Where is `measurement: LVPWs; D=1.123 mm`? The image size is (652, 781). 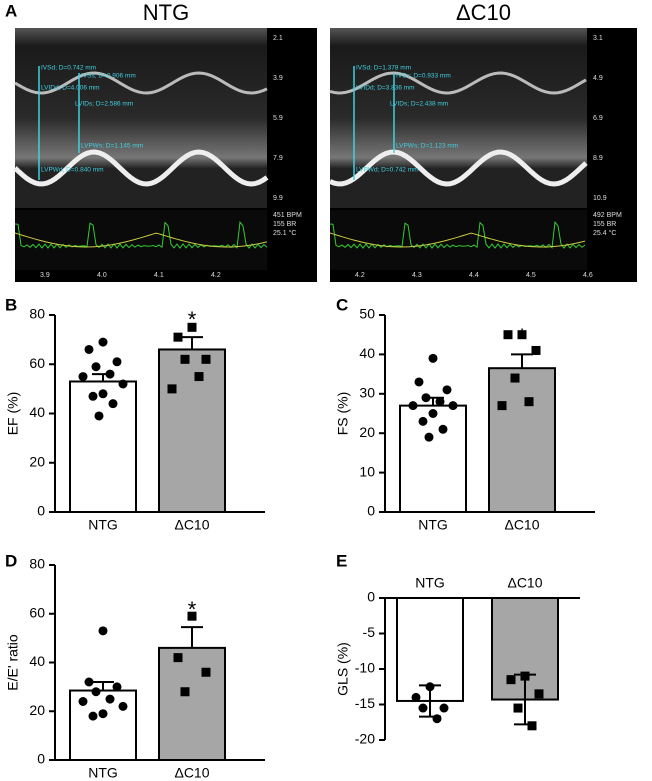
measurement: LVPWs; D=1.123 mm is located at coordinates (427, 146).